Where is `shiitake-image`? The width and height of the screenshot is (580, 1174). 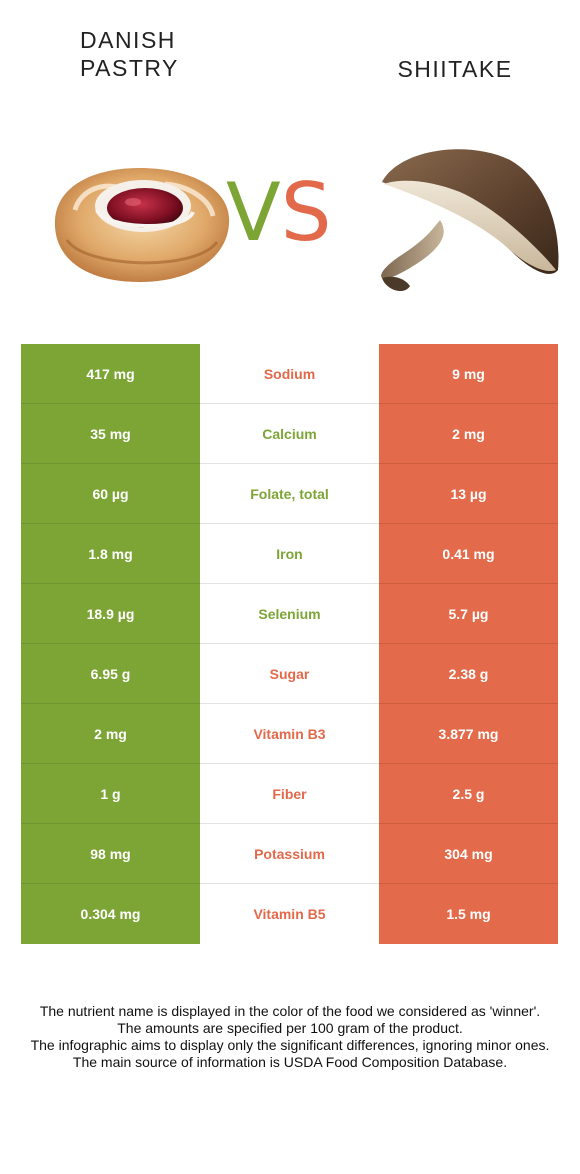 shiitake-image is located at coordinates (470, 220).